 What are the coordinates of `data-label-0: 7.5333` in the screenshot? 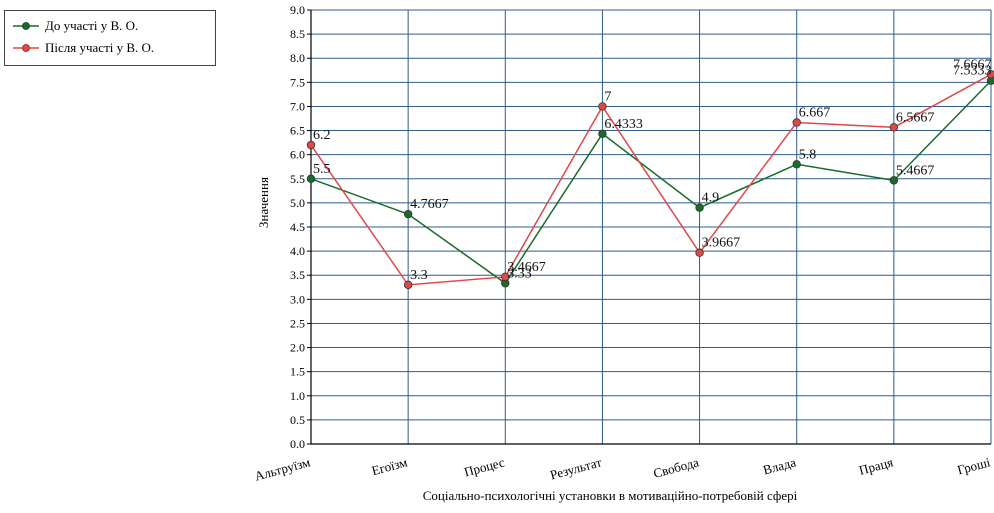 It's located at (972, 71).